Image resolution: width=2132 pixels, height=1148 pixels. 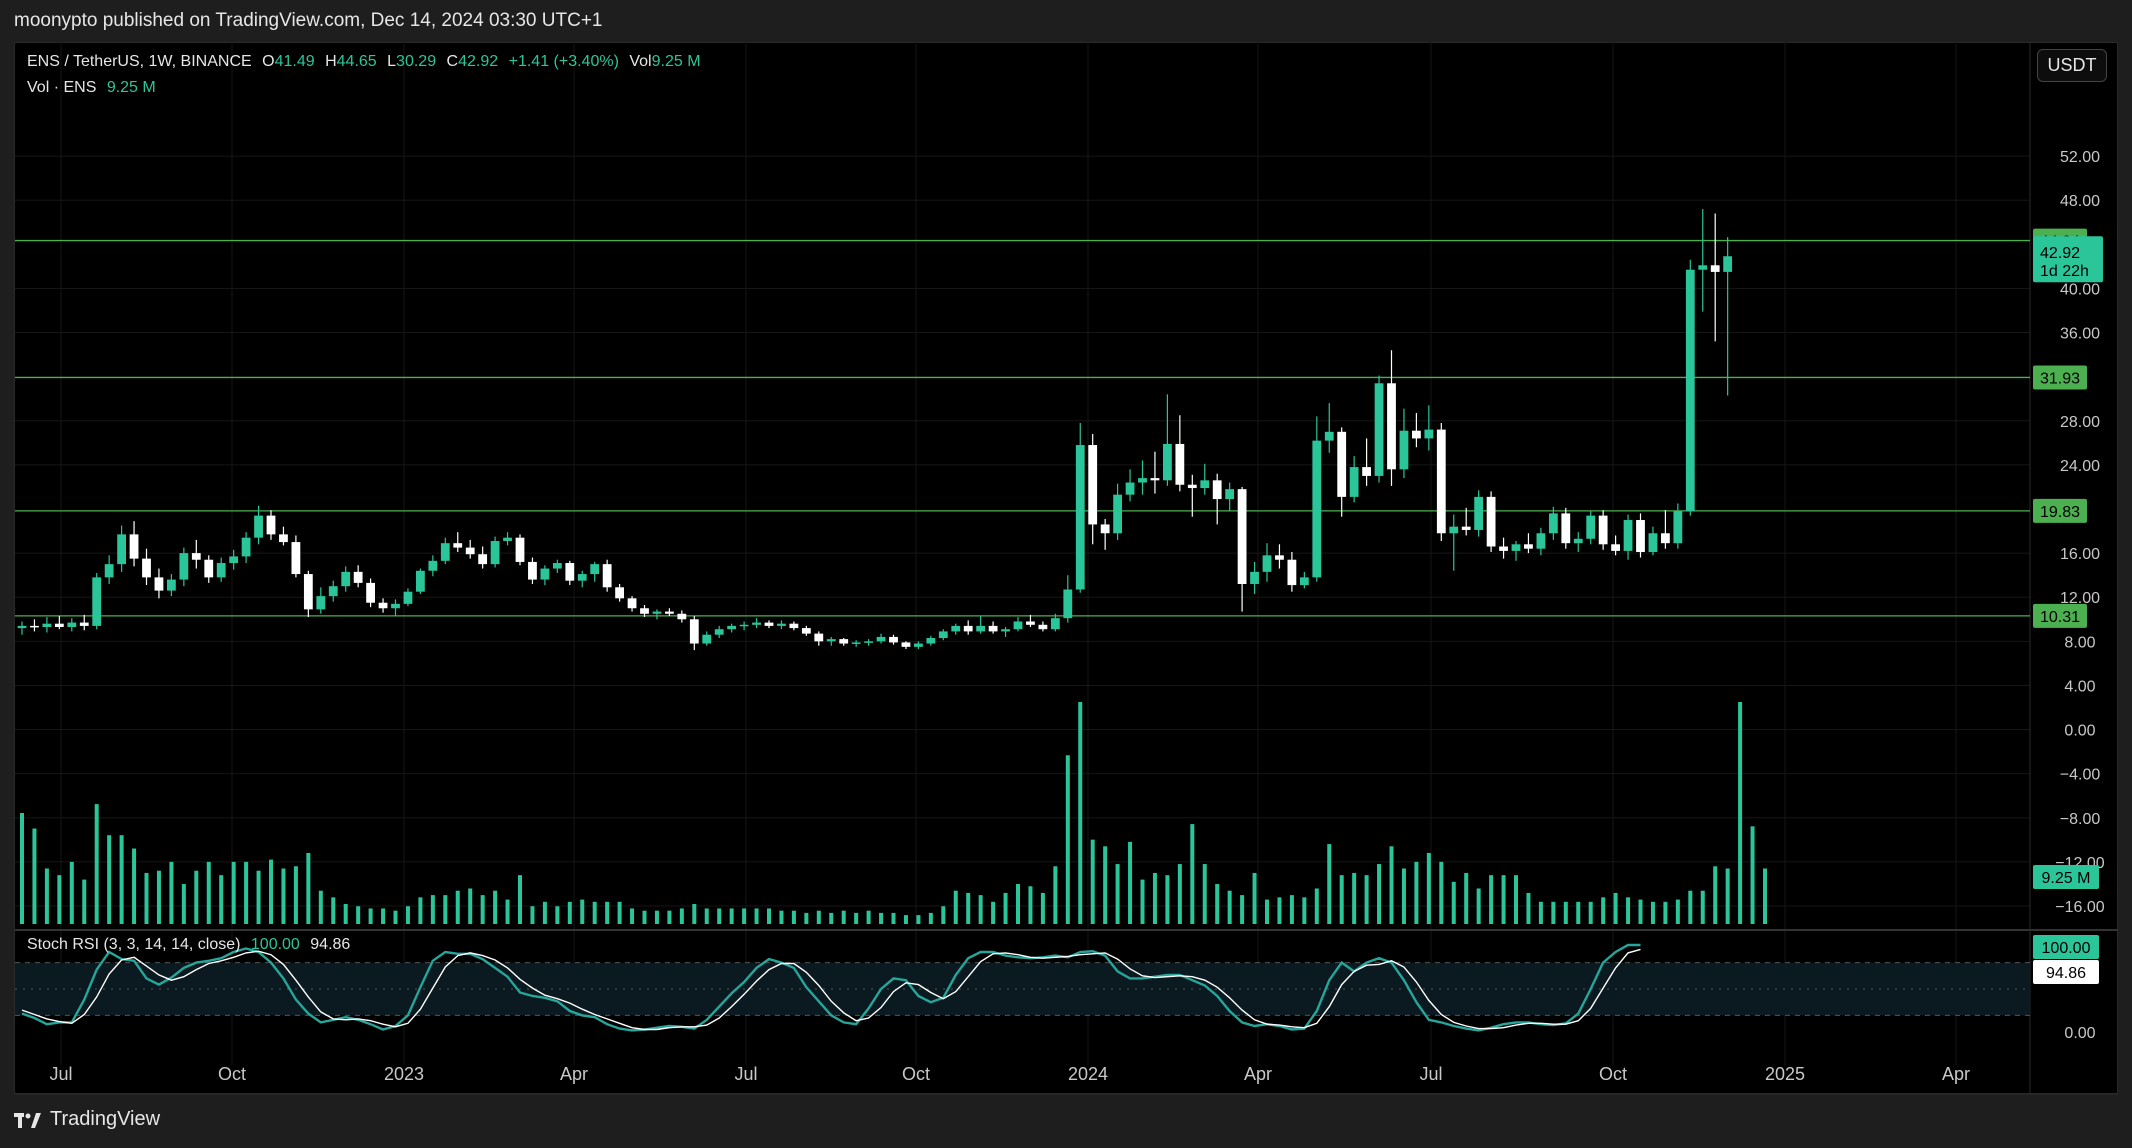 What do you see at coordinates (2080, 819) in the screenshot?
I see `price-tick-label: −8.00` at bounding box center [2080, 819].